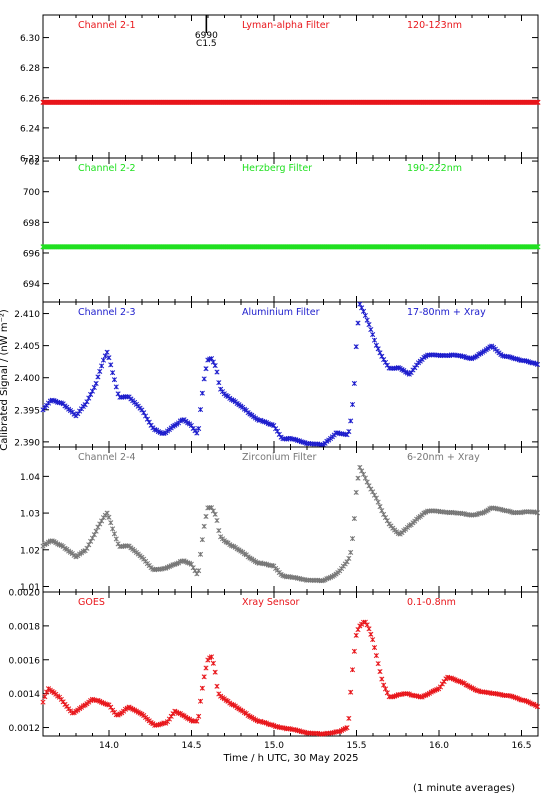  Describe the element at coordinates (107, 168) in the screenshot. I see `panel-label: Channel 2-2` at that location.